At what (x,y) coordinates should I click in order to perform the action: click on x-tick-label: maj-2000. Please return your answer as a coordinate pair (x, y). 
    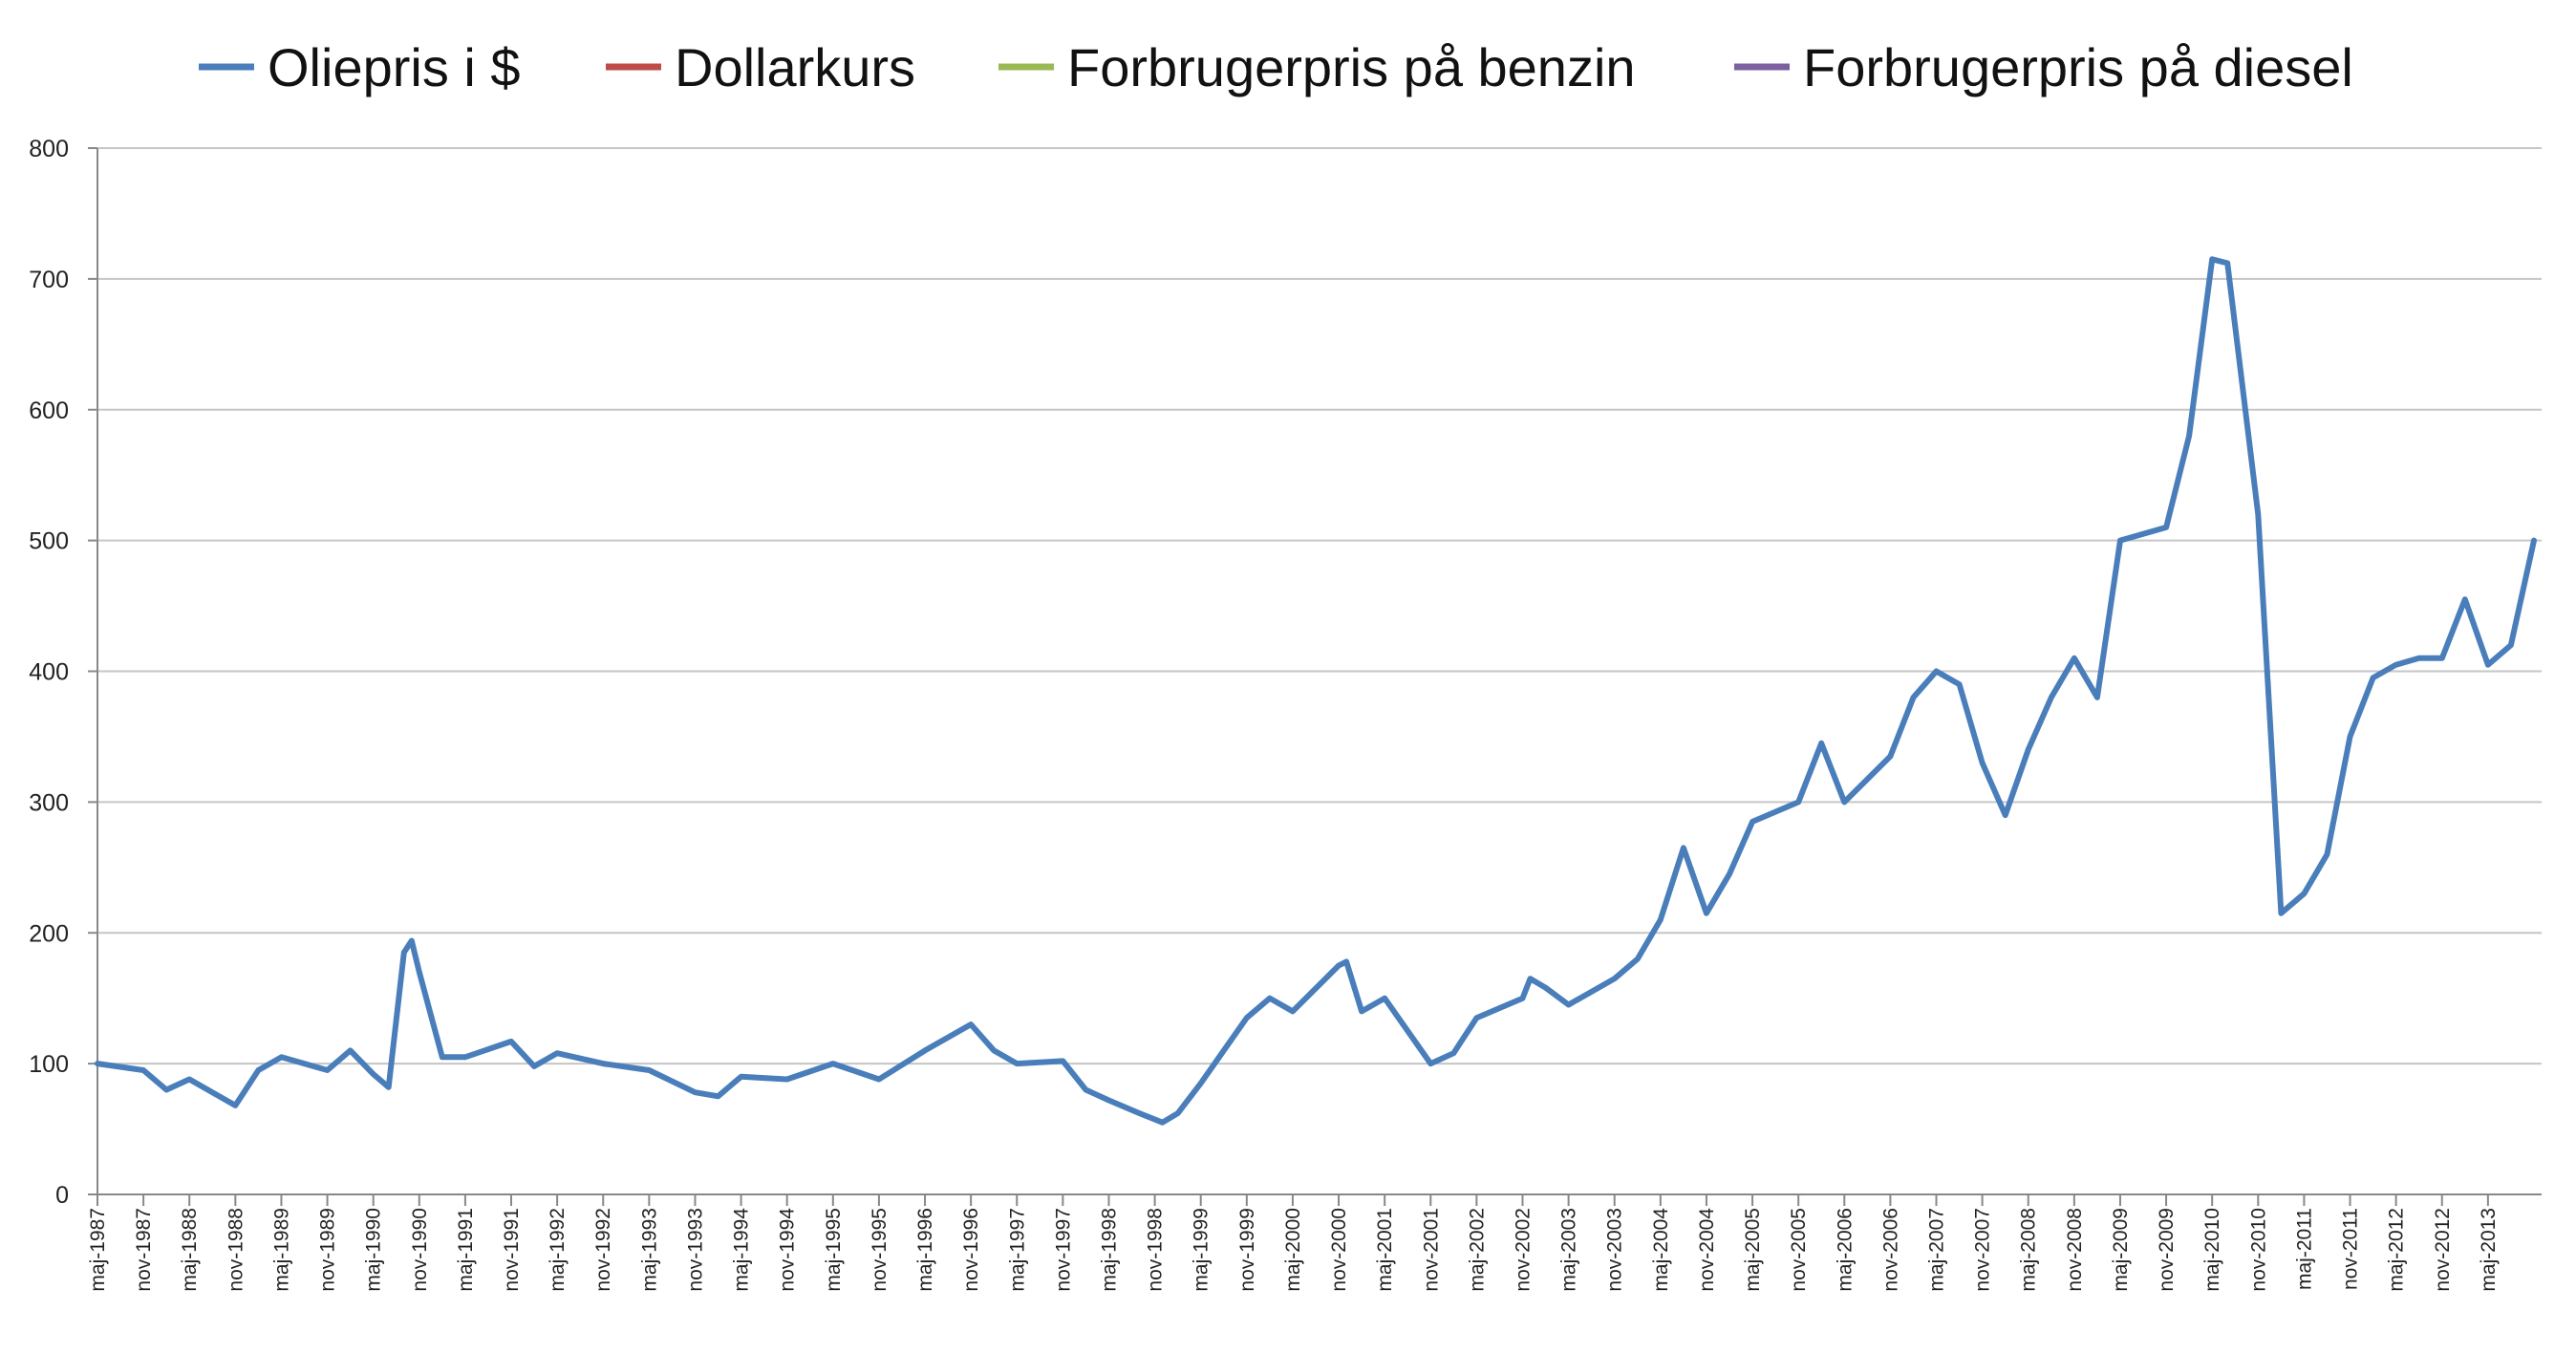
    Looking at the image, I should click on (1293, 1250).